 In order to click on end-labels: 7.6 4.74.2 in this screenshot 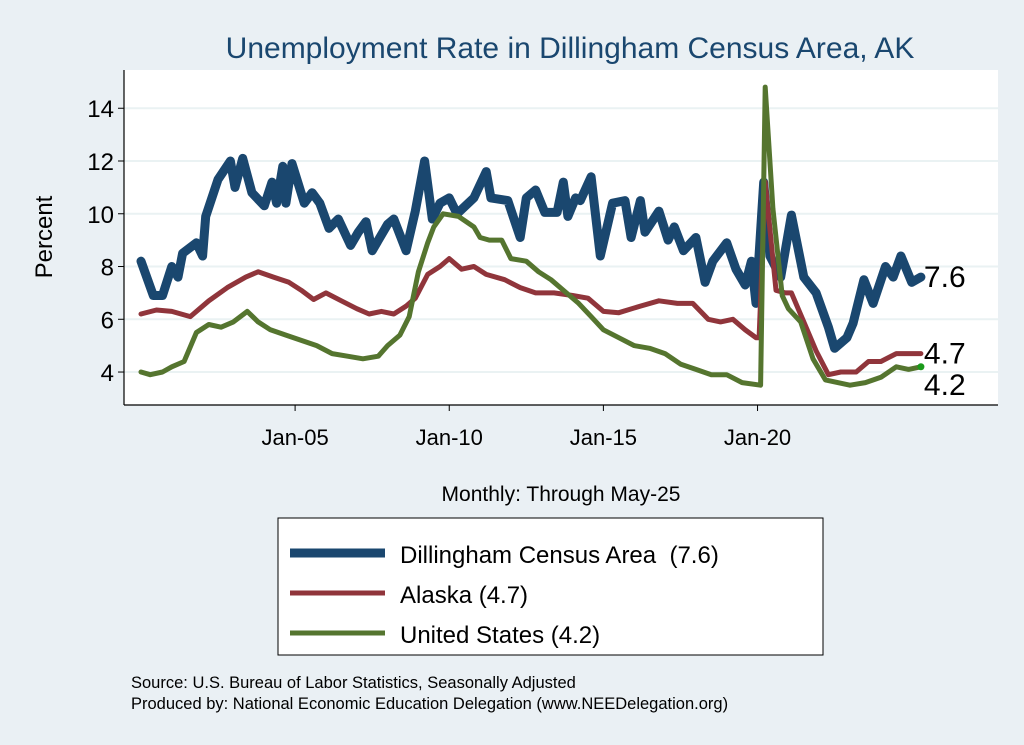, I will do `click(945, 331)`.